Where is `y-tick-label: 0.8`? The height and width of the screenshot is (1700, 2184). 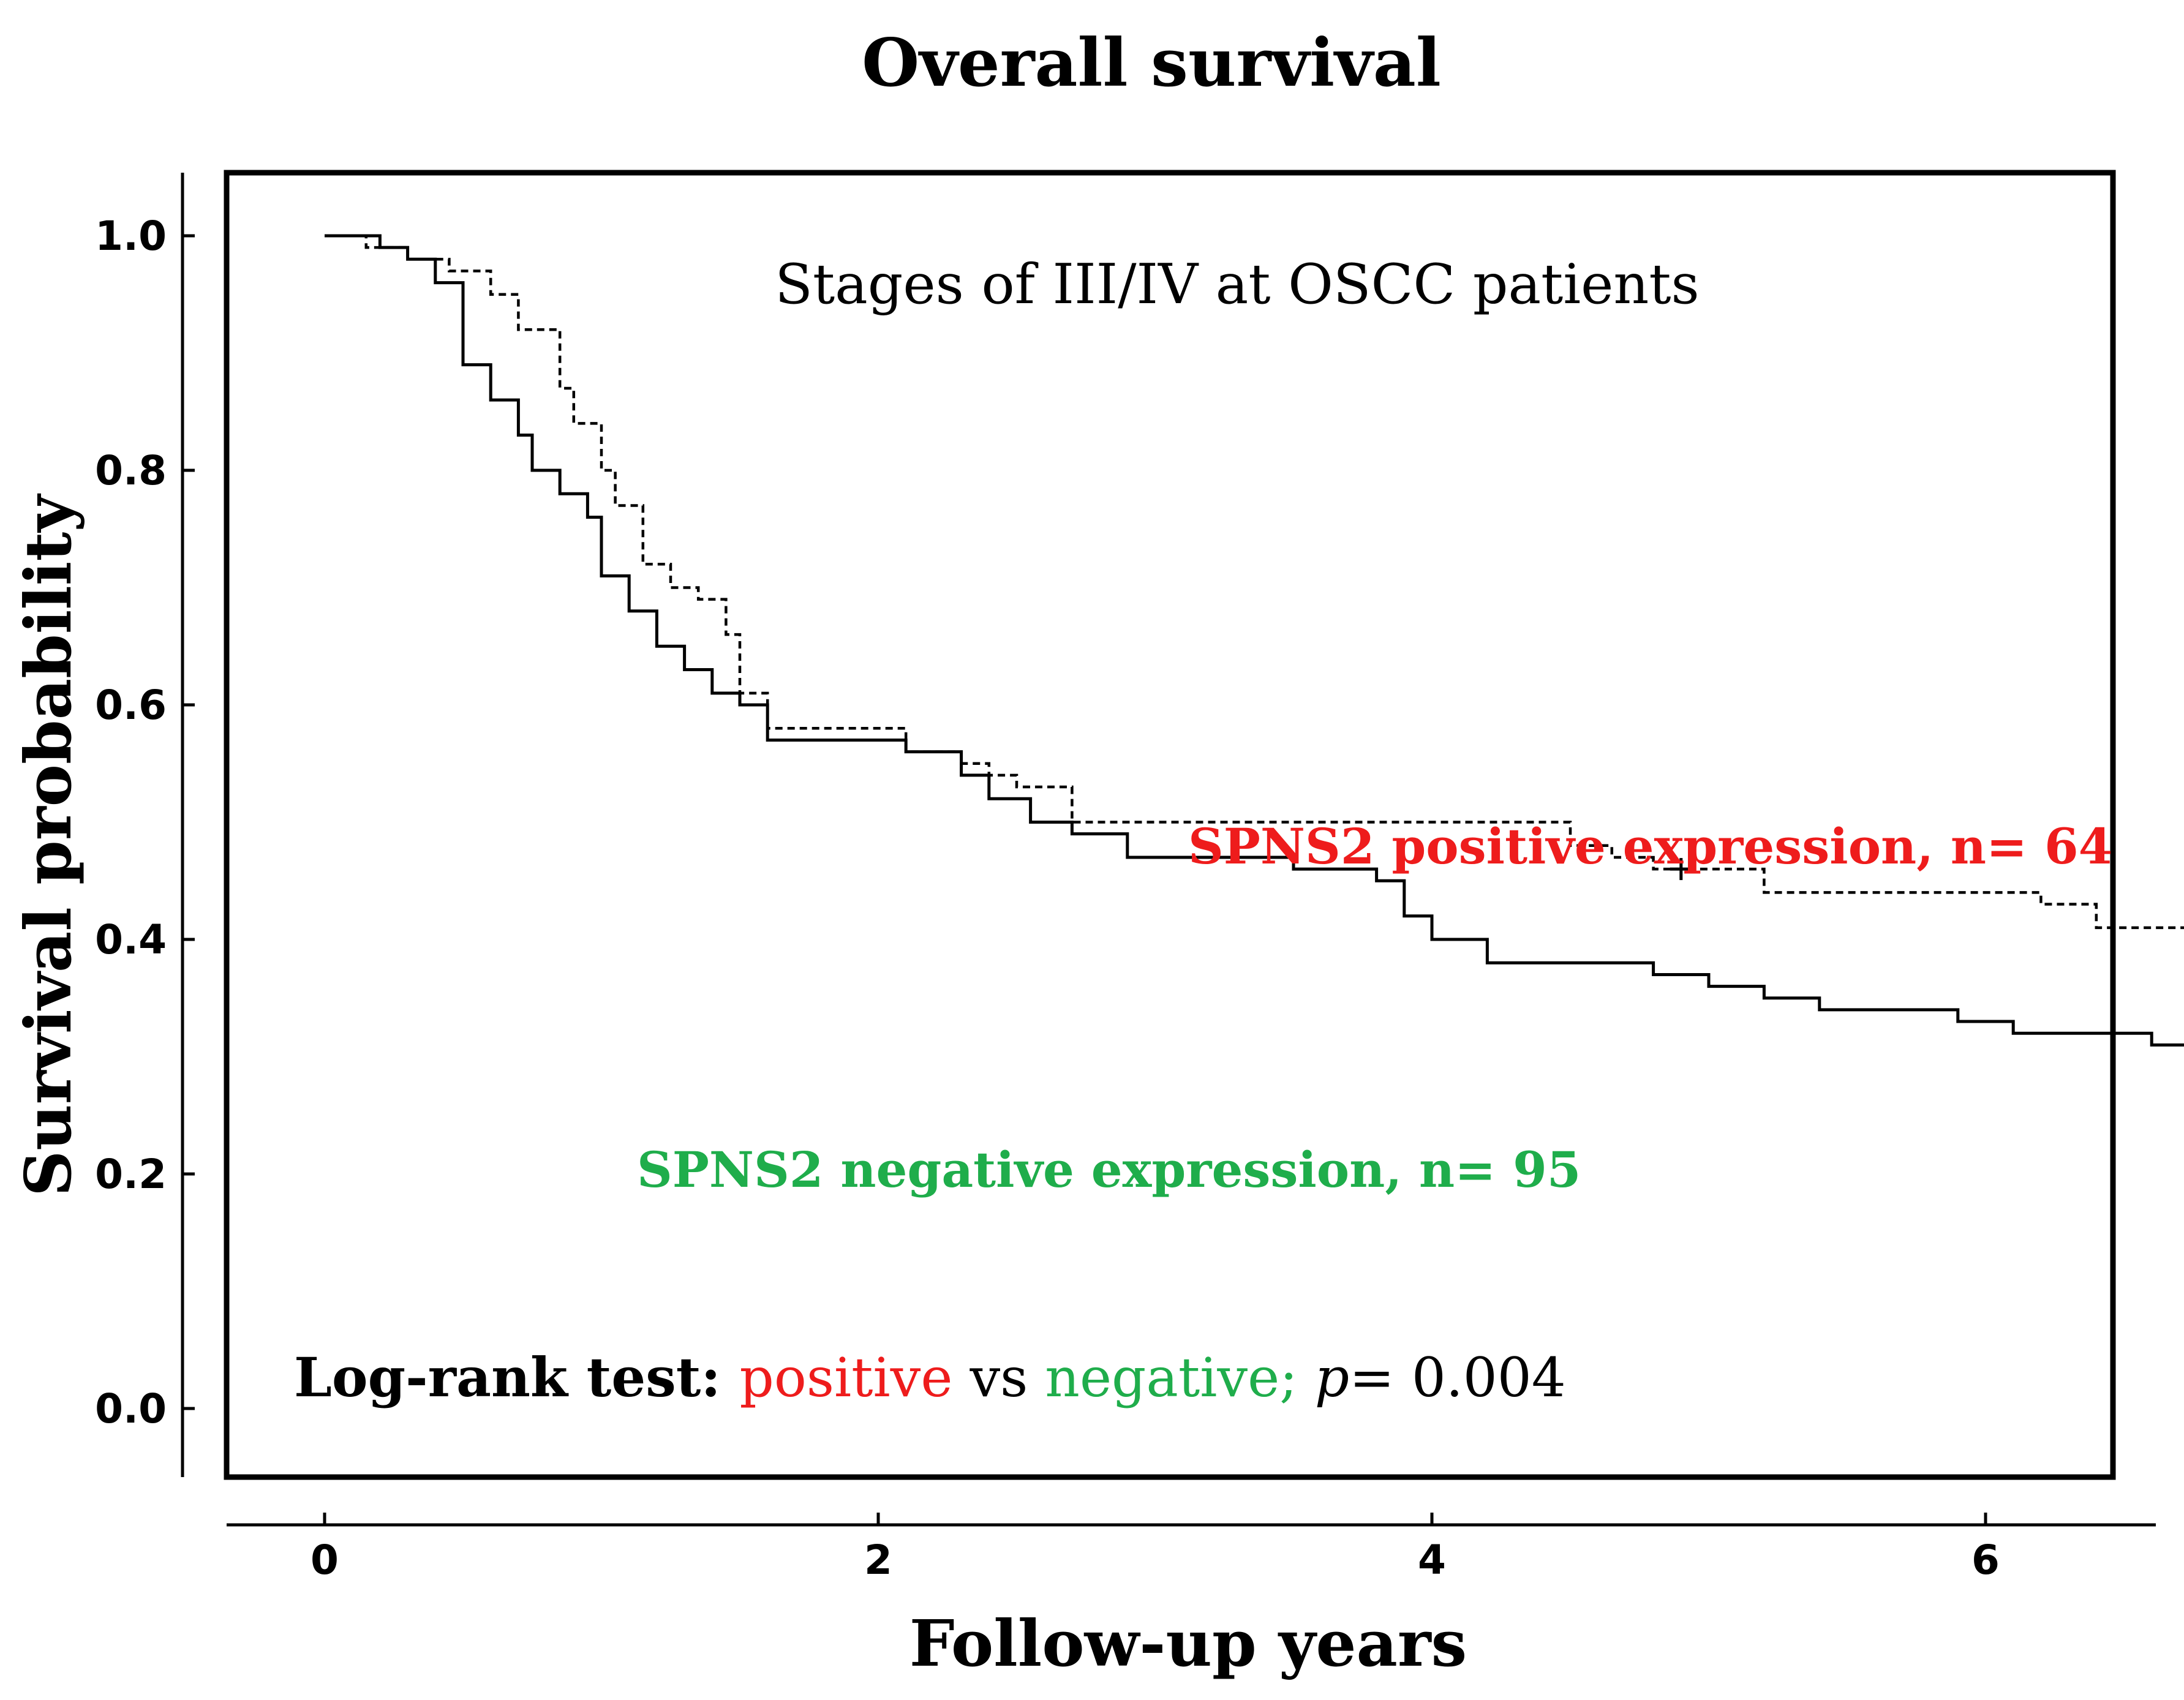 y-tick-label: 0.8 is located at coordinates (131, 470).